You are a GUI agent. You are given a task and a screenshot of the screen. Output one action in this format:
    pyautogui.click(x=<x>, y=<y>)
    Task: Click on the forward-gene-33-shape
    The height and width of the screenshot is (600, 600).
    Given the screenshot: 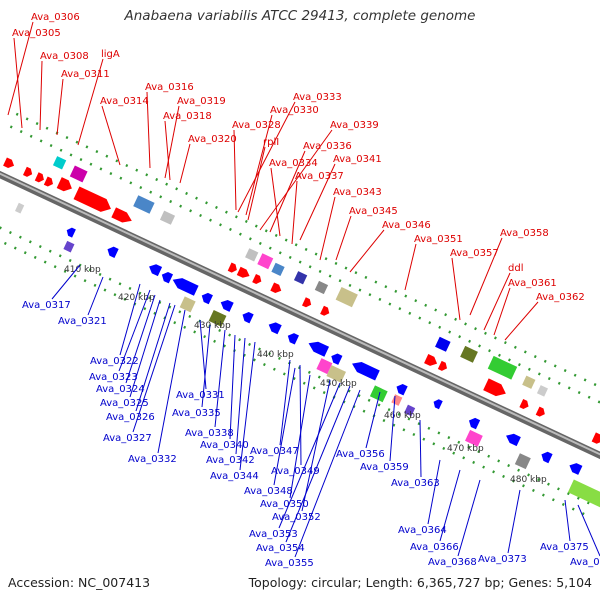 What is the action you would take?
    pyautogui.click(x=542, y=391)
    